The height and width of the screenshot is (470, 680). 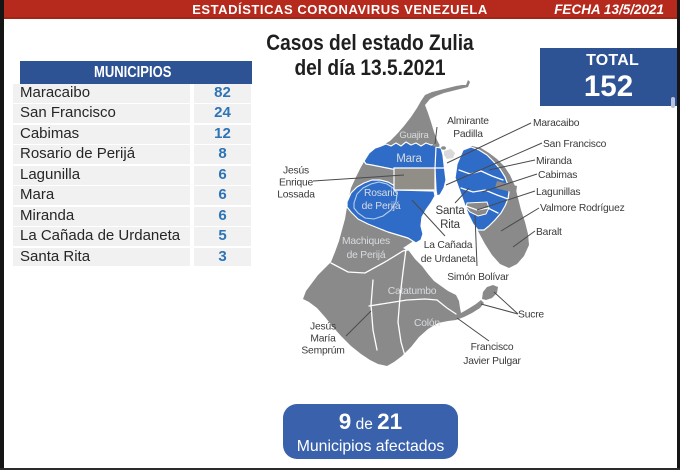 What do you see at coordinates (450, 225) in the screenshot?
I see `svg-text: Rita` at bounding box center [450, 225].